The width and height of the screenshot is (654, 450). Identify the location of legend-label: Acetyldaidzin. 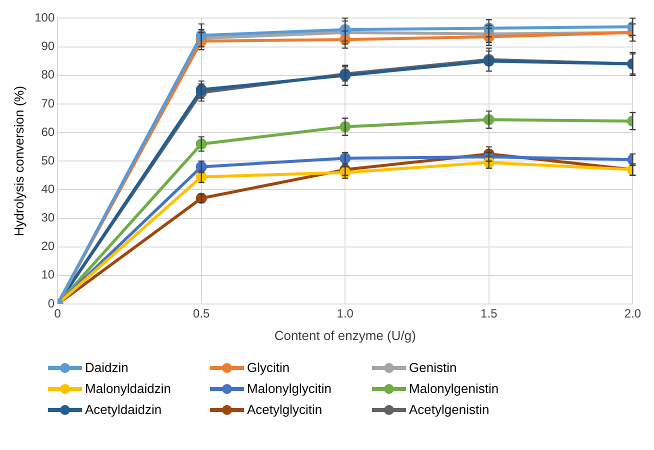
(123, 409).